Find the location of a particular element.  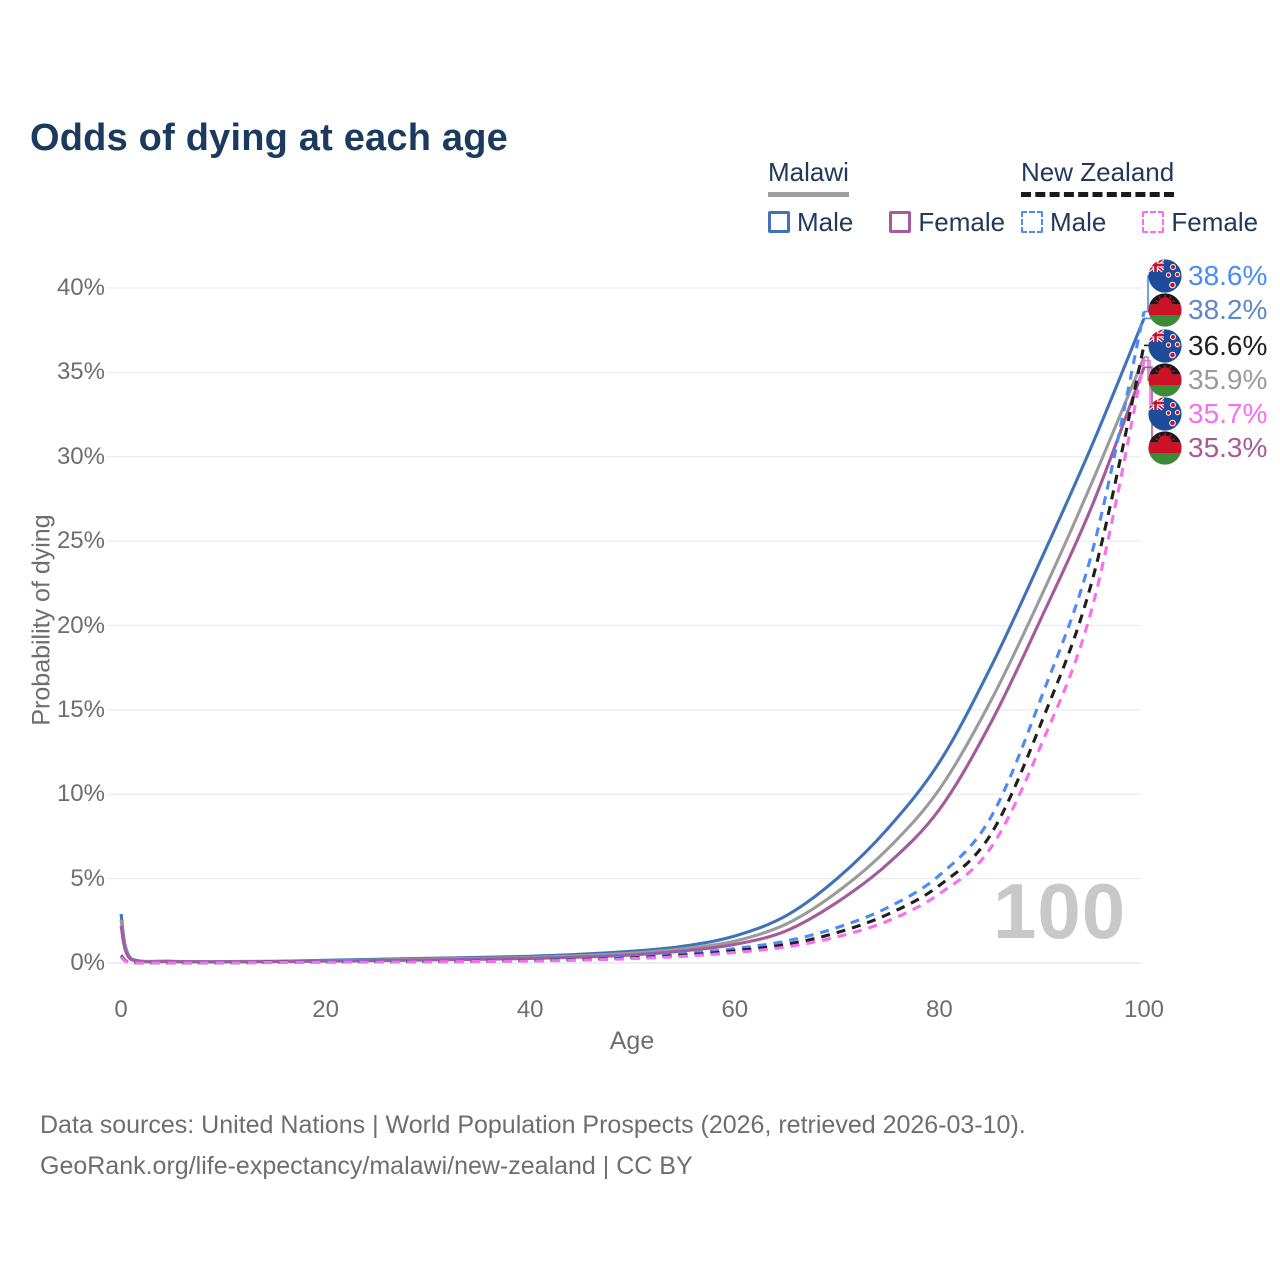

y-axis-title: Probability of dying is located at coordinates (41, 620).